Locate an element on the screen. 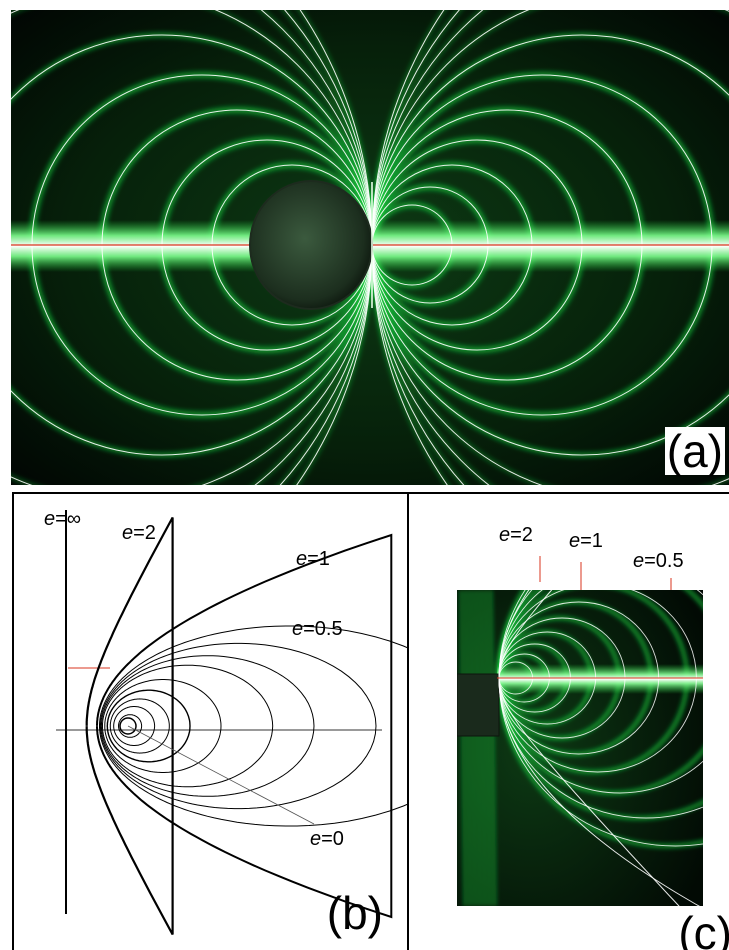 Image resolution: width=729 pixels, height=950 pixels. label-e-infinity: e=∞ is located at coordinates (63, 519).